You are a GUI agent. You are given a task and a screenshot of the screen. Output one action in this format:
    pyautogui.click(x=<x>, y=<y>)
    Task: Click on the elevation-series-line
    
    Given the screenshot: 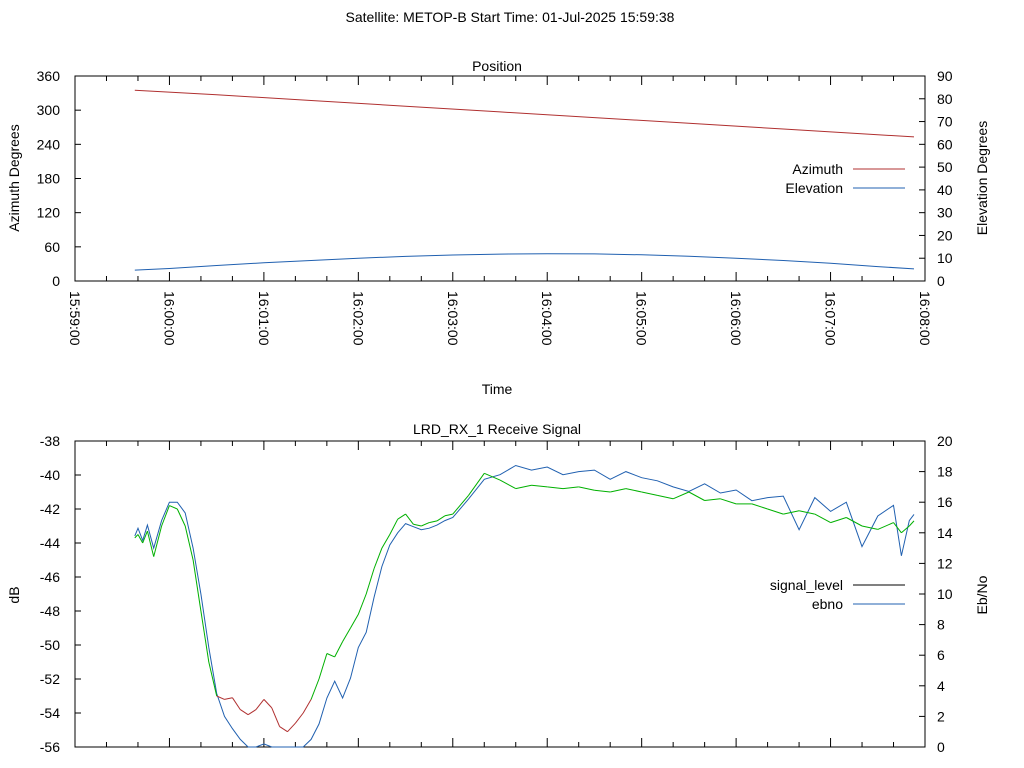 What is the action you would take?
    pyautogui.click(x=524, y=262)
    